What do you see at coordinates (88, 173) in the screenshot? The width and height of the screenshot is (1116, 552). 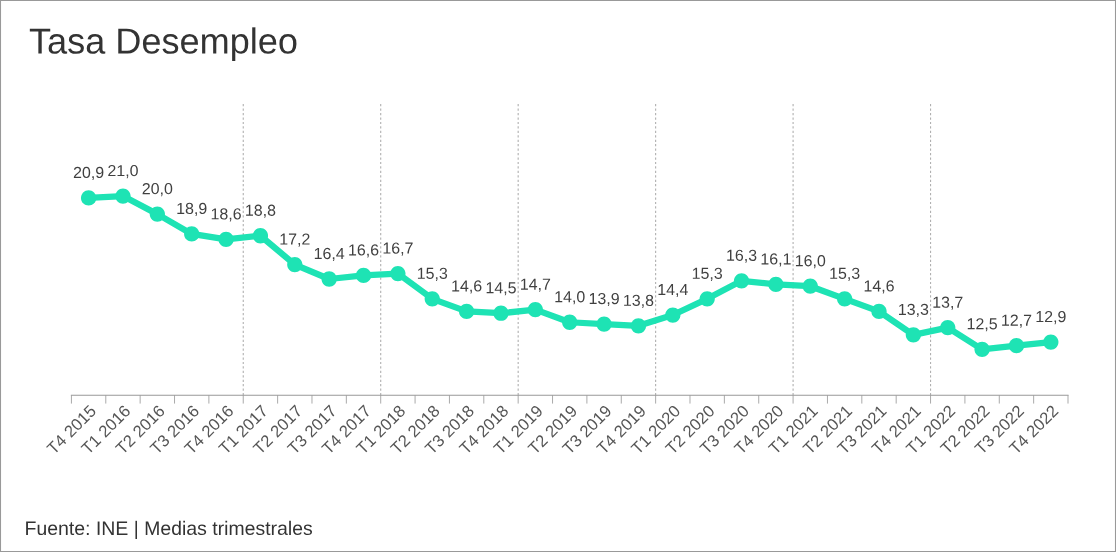 I see `data-label: 20,9` at bounding box center [88, 173].